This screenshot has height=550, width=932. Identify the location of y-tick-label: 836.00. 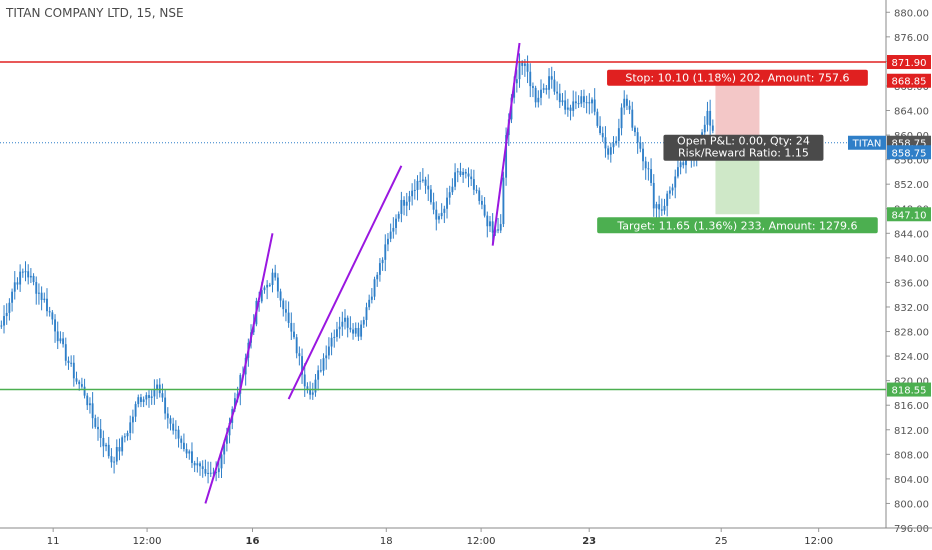
(911, 283).